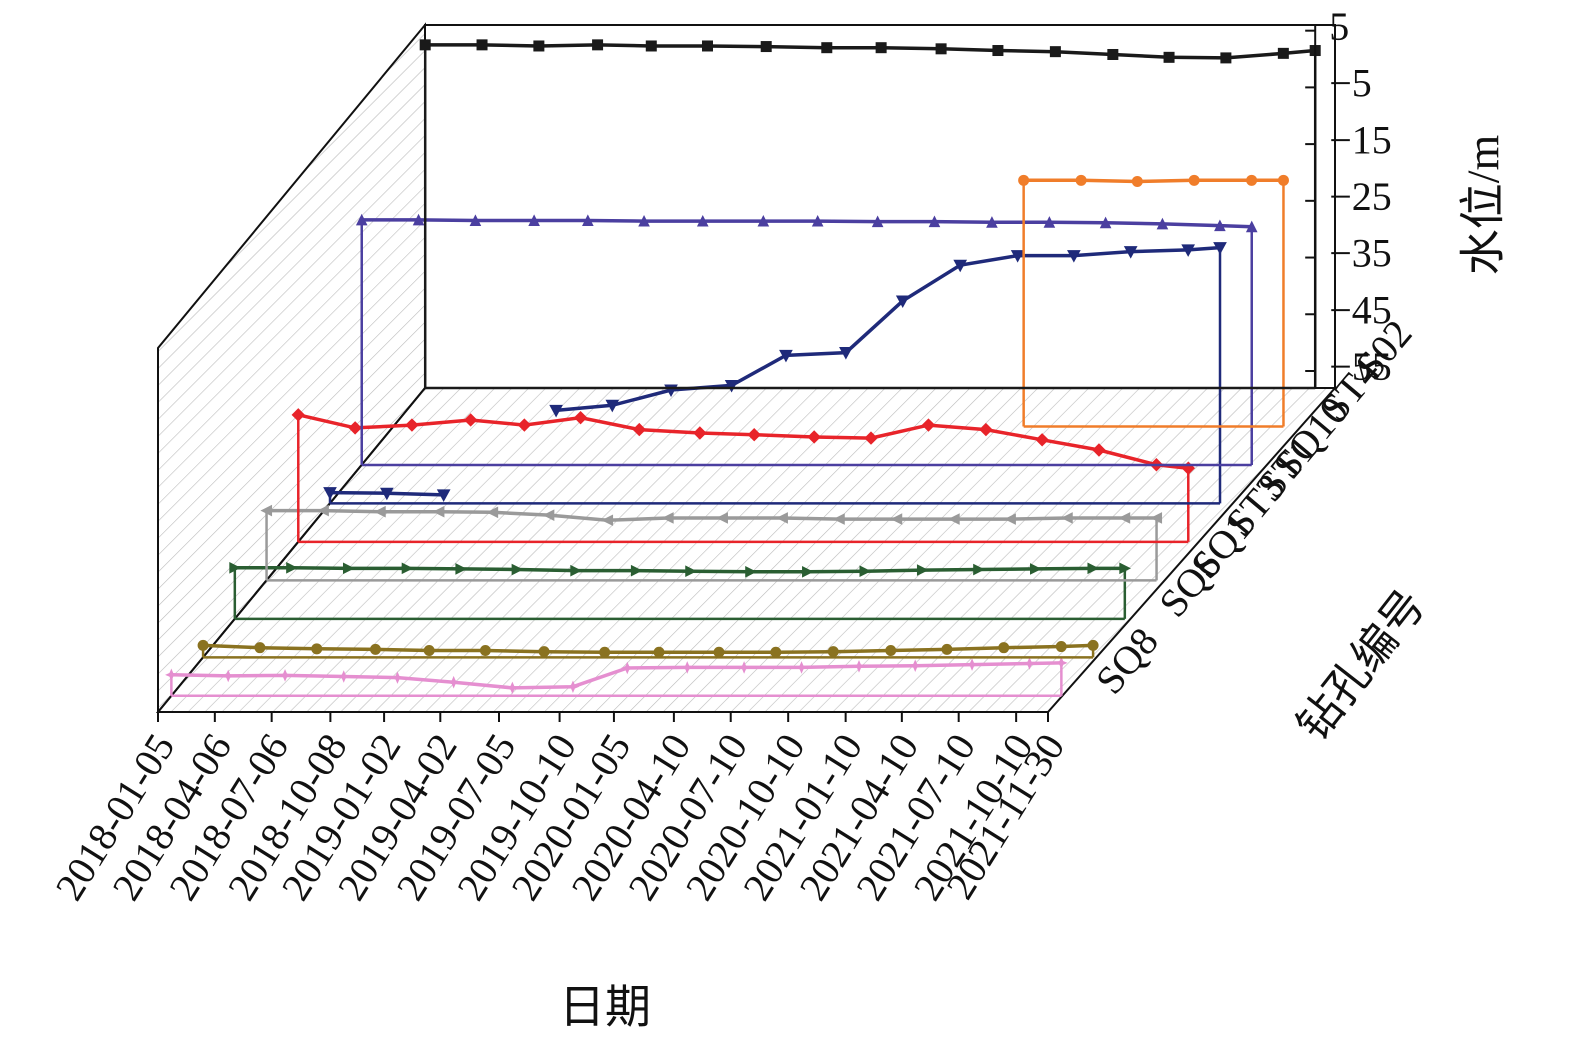 The height and width of the screenshot is (1050, 1575). What do you see at coordinates (1483, 205) in the screenshot?
I see `y-axis-title: 水位/m` at bounding box center [1483, 205].